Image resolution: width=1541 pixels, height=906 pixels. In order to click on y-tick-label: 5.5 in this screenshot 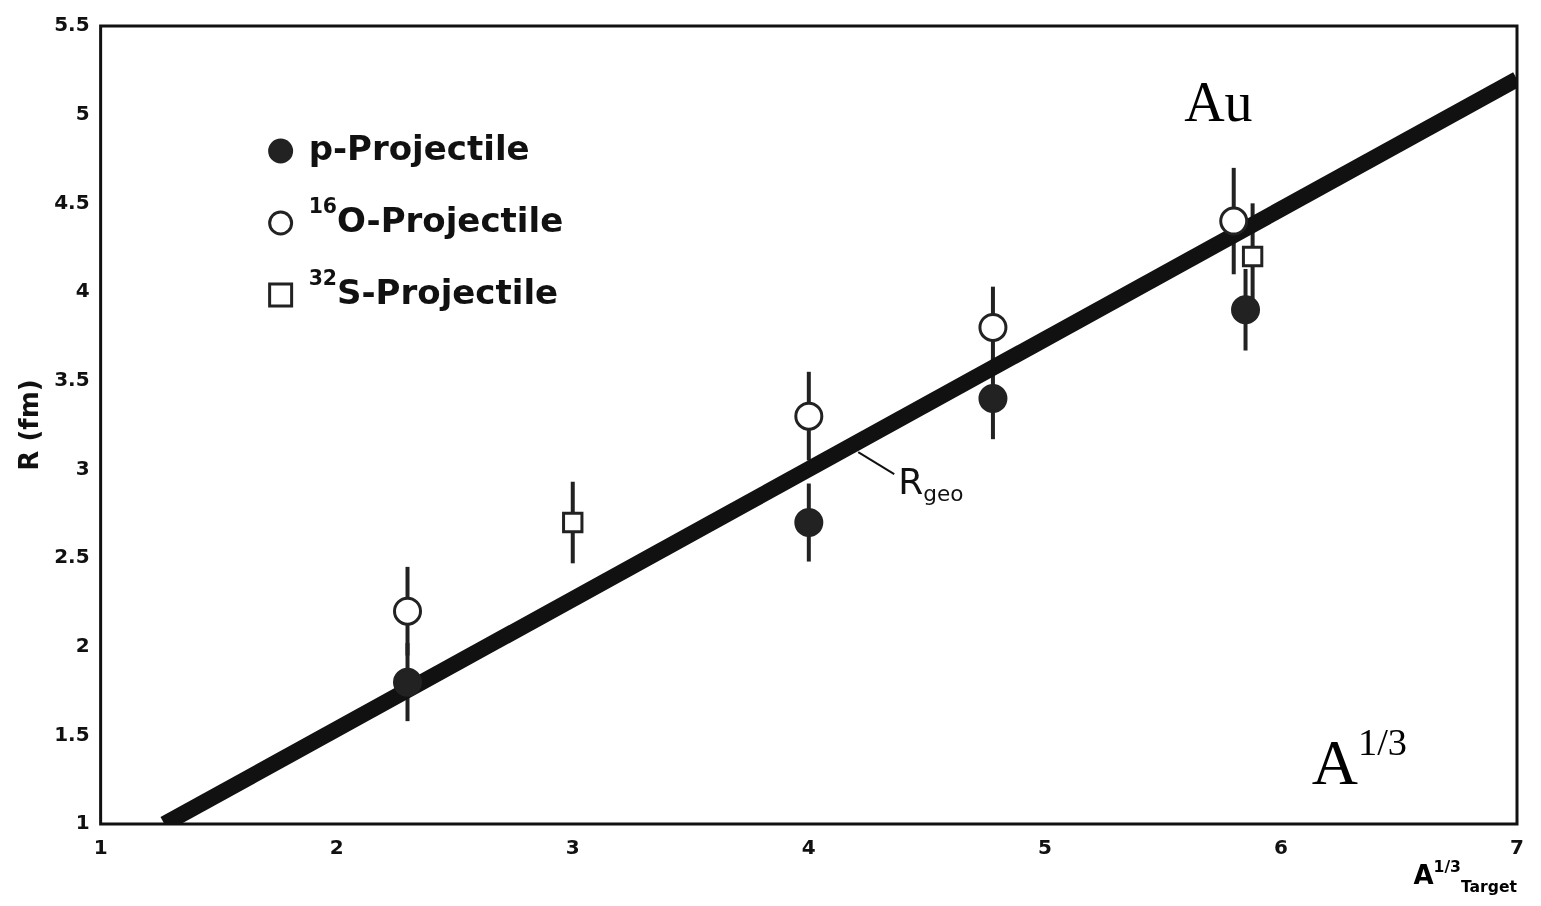, I will do `click(72, 24)`.